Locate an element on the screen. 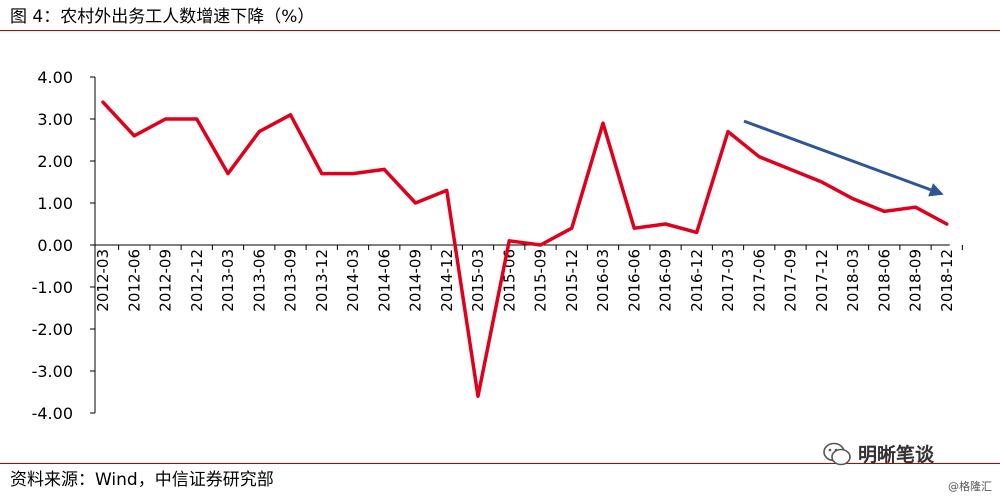 The image size is (1000, 499). y-tick-label: 0.00 is located at coordinates (55, 245).